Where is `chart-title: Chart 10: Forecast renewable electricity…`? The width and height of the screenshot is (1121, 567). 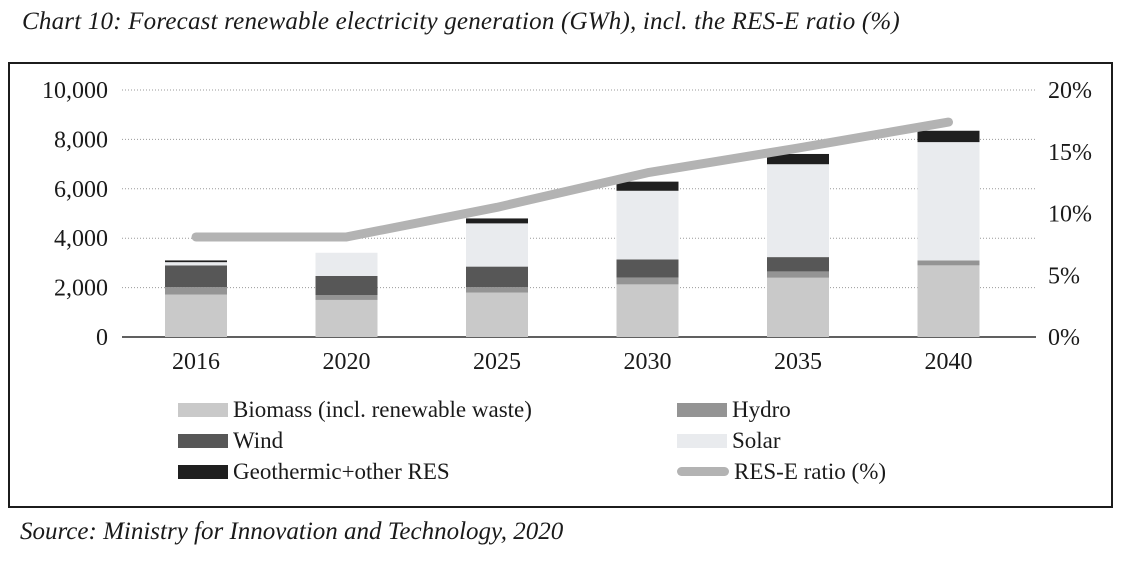
chart-title: Chart 10: Forecast renewable electricity… is located at coordinates (461, 21).